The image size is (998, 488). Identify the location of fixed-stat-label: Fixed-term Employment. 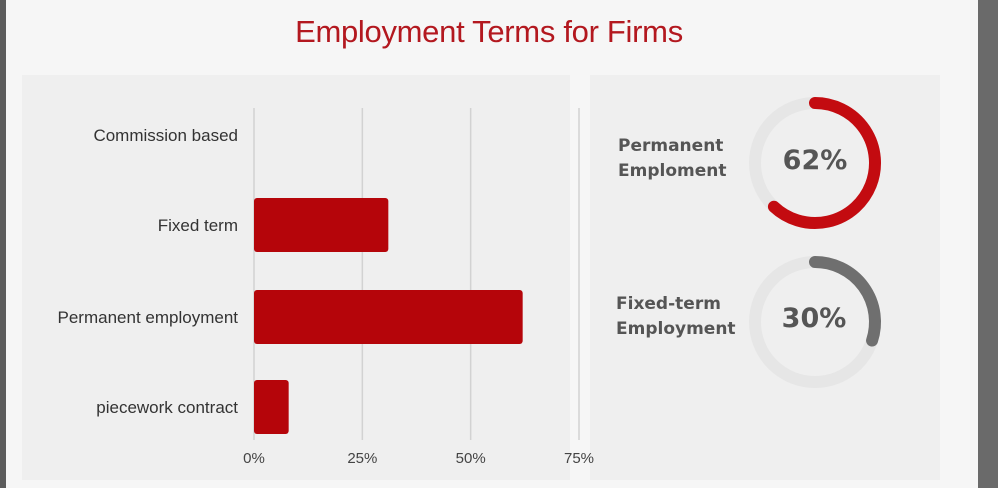
(691, 317).